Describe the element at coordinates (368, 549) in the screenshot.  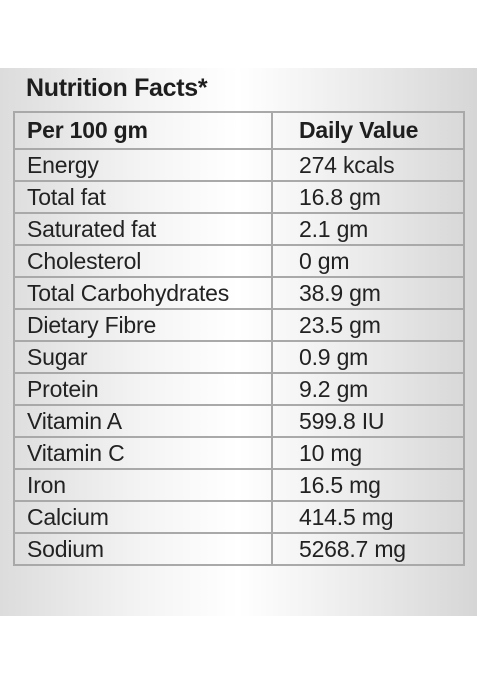
I see `nutrient-value: 5268.7 mg` at that location.